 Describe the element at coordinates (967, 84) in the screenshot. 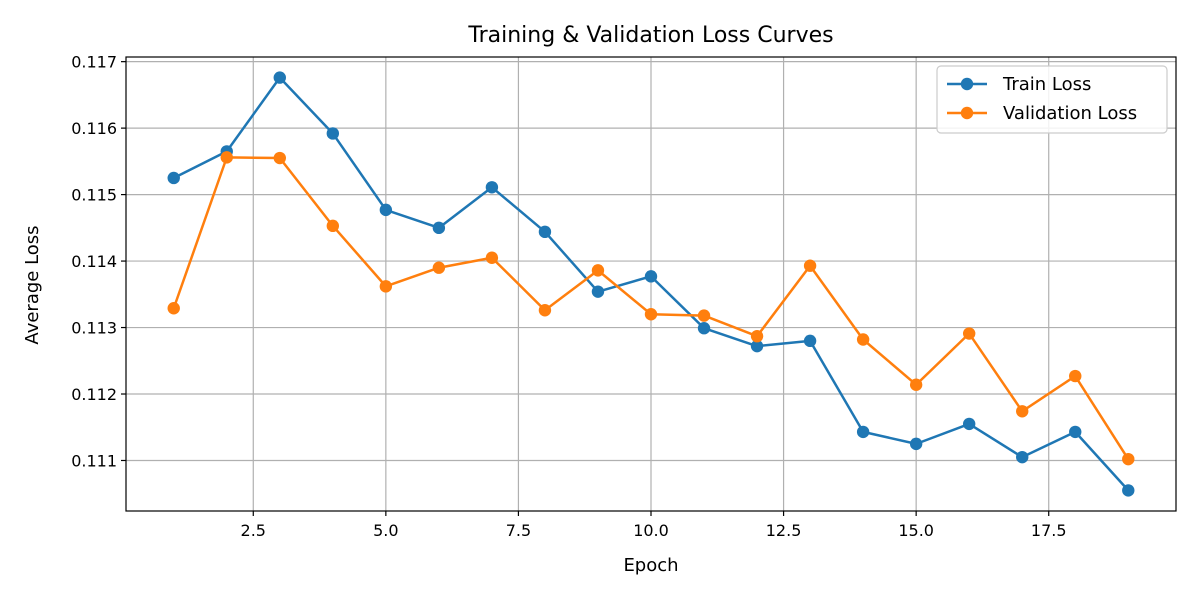

I see `train-loss-legend-marker` at that location.